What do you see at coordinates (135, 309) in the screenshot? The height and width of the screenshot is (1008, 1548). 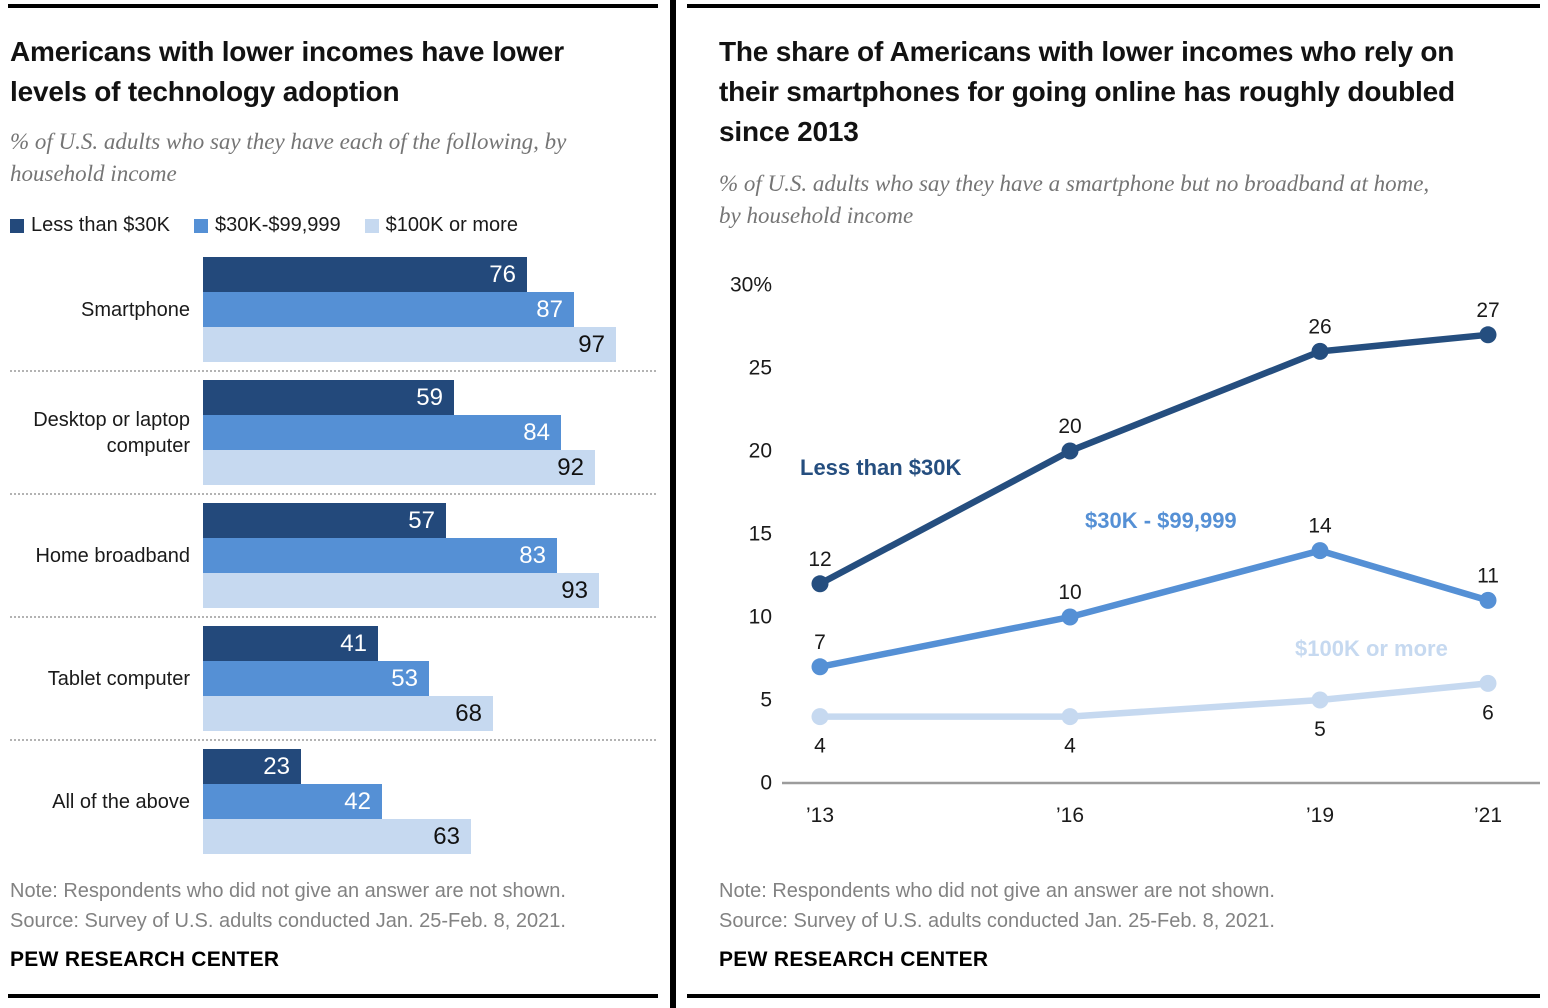 I see `bar-category-label: Smartphone` at bounding box center [135, 309].